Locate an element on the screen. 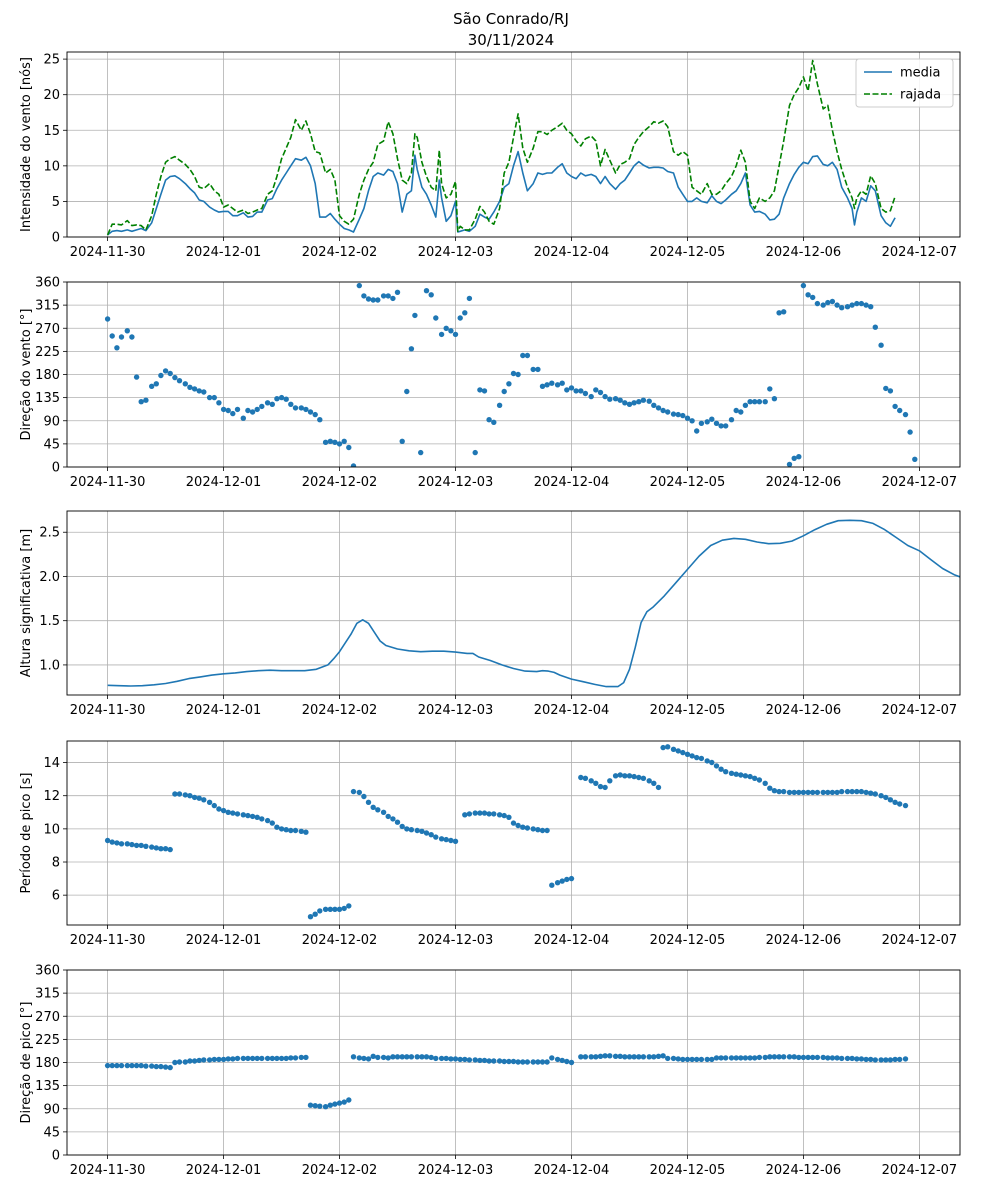 The image size is (981, 1189). legend-label-rajada: rajada is located at coordinates (920, 95).